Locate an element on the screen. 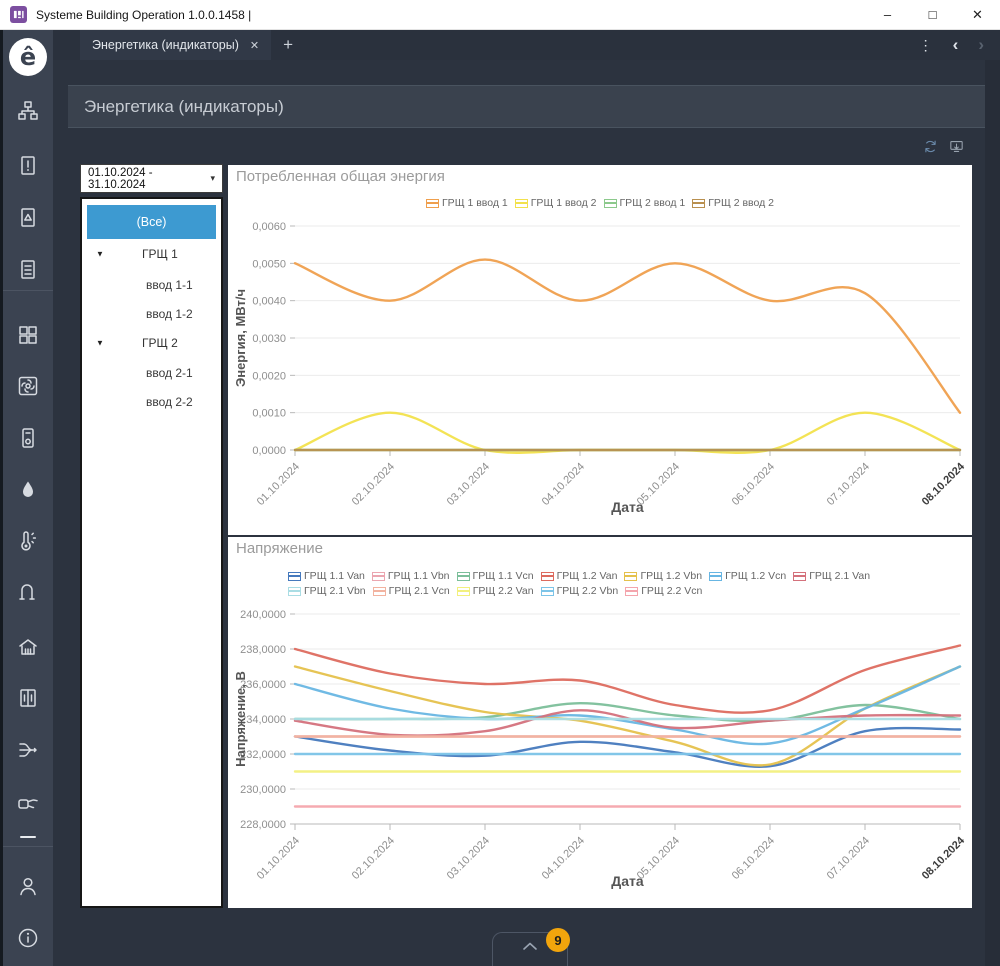  legend-item: ГРЩ 1.1 Vbn is located at coordinates (410, 576).